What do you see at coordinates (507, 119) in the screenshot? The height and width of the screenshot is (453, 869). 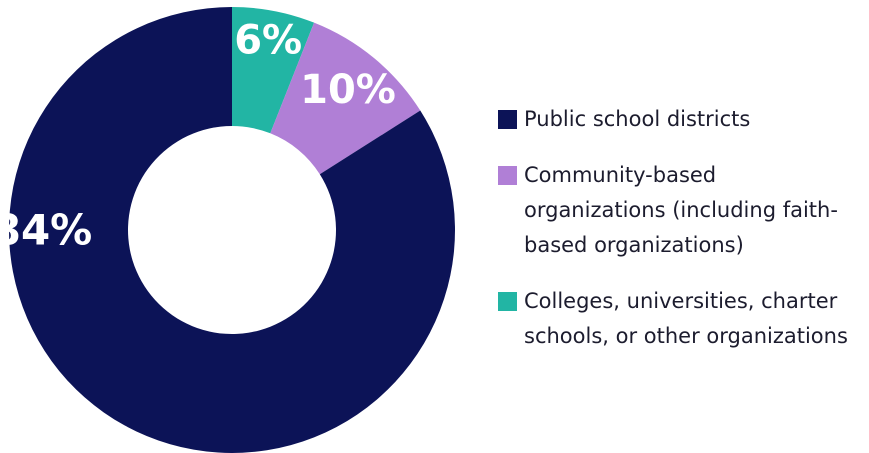 I see `legend-swatch-public-school-districts` at bounding box center [507, 119].